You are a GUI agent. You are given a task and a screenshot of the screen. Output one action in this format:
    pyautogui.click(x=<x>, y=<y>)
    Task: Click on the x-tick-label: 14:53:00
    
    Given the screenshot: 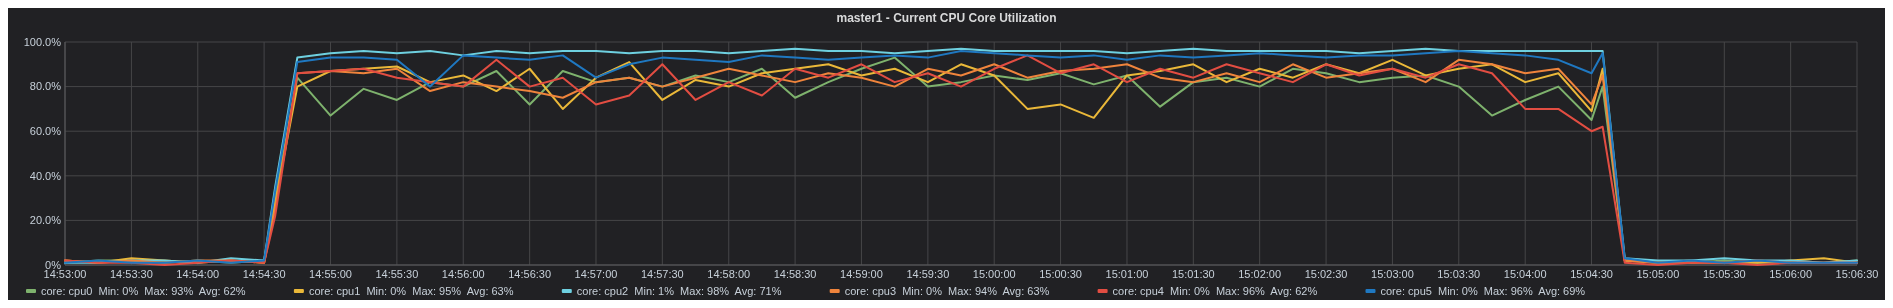 What is the action you would take?
    pyautogui.click(x=65, y=274)
    